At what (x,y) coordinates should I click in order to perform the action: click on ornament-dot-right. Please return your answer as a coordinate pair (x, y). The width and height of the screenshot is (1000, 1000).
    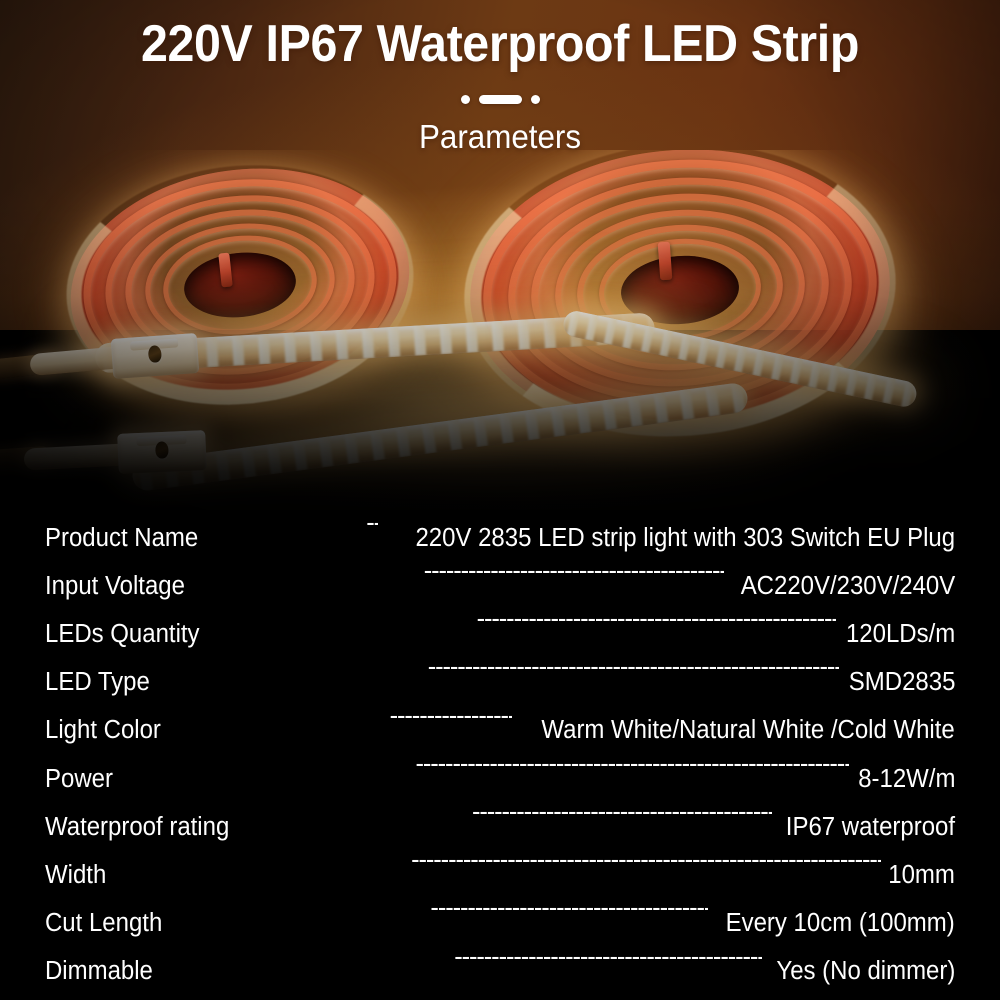
    Looking at the image, I should click on (535, 99).